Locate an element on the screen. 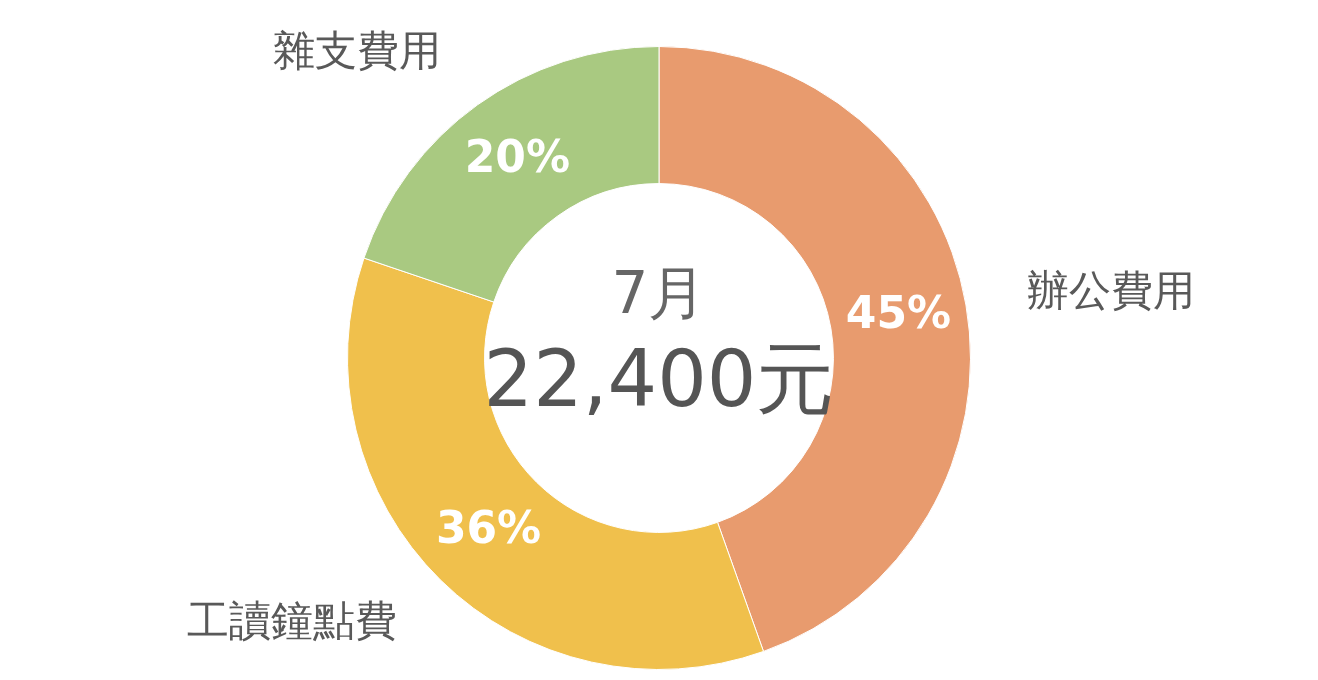  slice-label: 雜支費用 is located at coordinates (357, 51).